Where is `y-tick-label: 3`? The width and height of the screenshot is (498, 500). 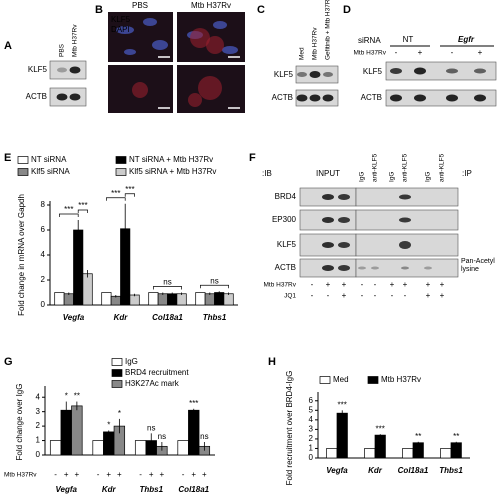
y-tick-label: 3 is located at coordinates (38, 411).